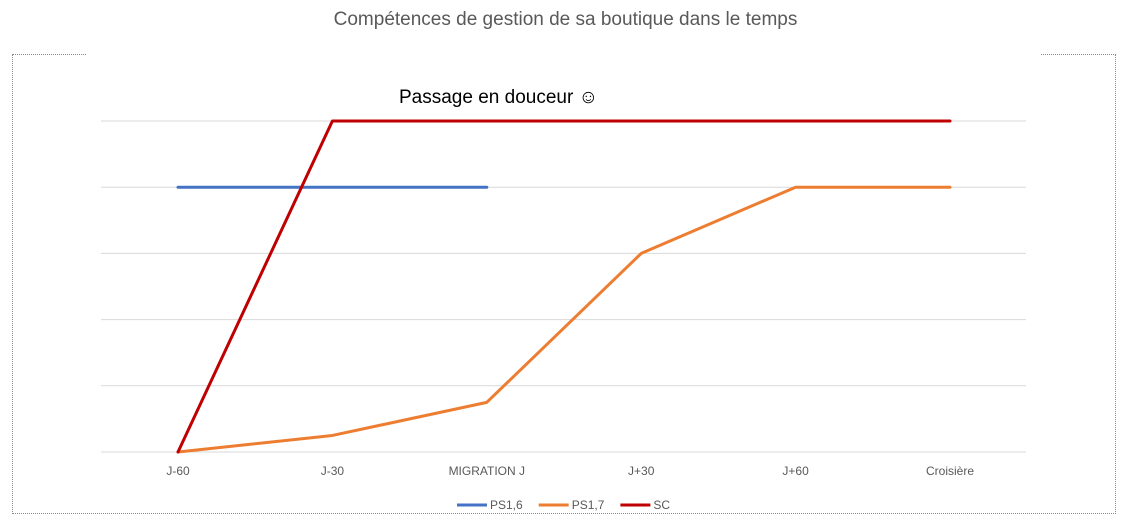  I want to click on legend: PS1,6 PS1,7 SC, so click(563, 505).